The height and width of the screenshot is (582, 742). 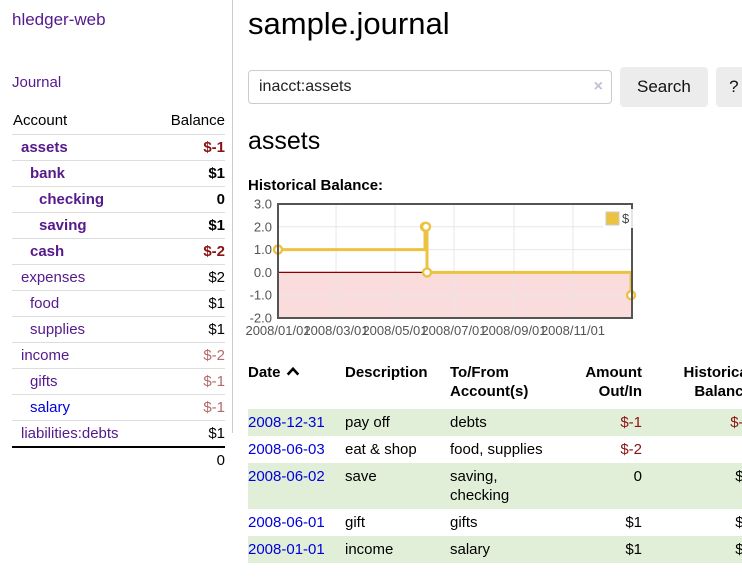 What do you see at coordinates (53, 277) in the screenshot?
I see `account-link-expenses: expenses` at bounding box center [53, 277].